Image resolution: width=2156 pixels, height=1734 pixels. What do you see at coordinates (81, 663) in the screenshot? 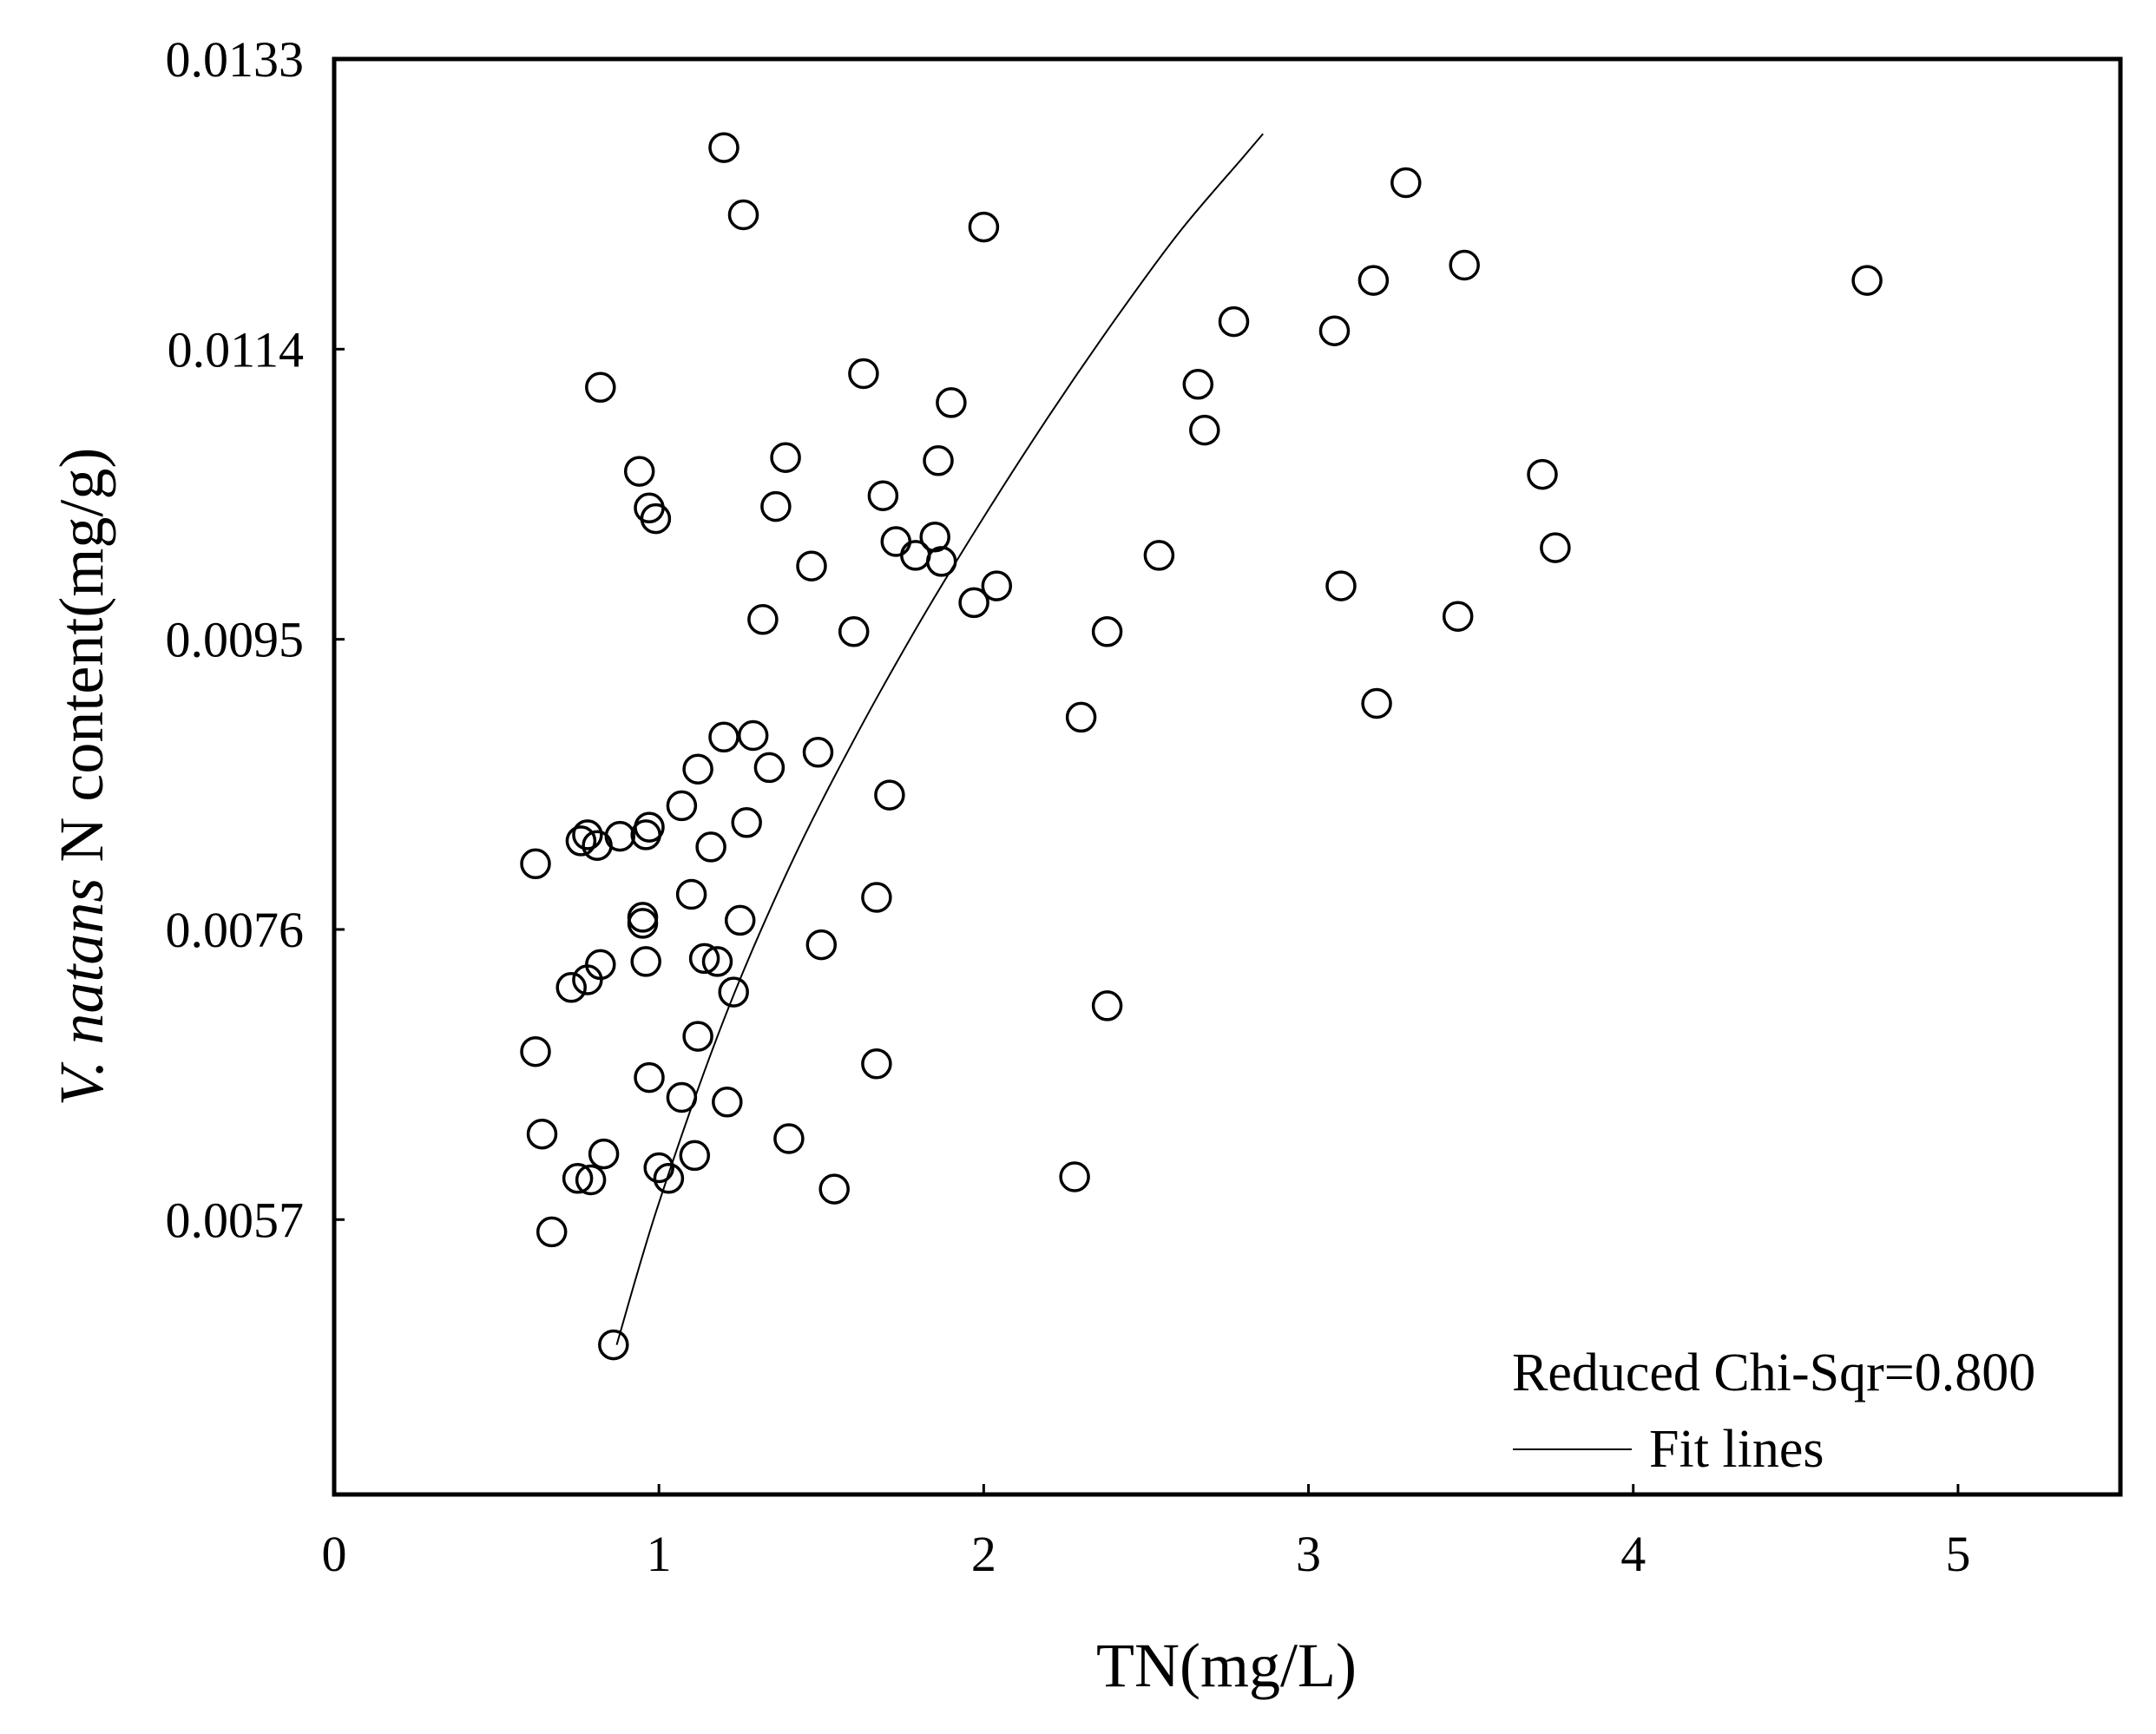
I see `y-axis-label-units: N content(mg/g)` at bounding box center [81, 663].